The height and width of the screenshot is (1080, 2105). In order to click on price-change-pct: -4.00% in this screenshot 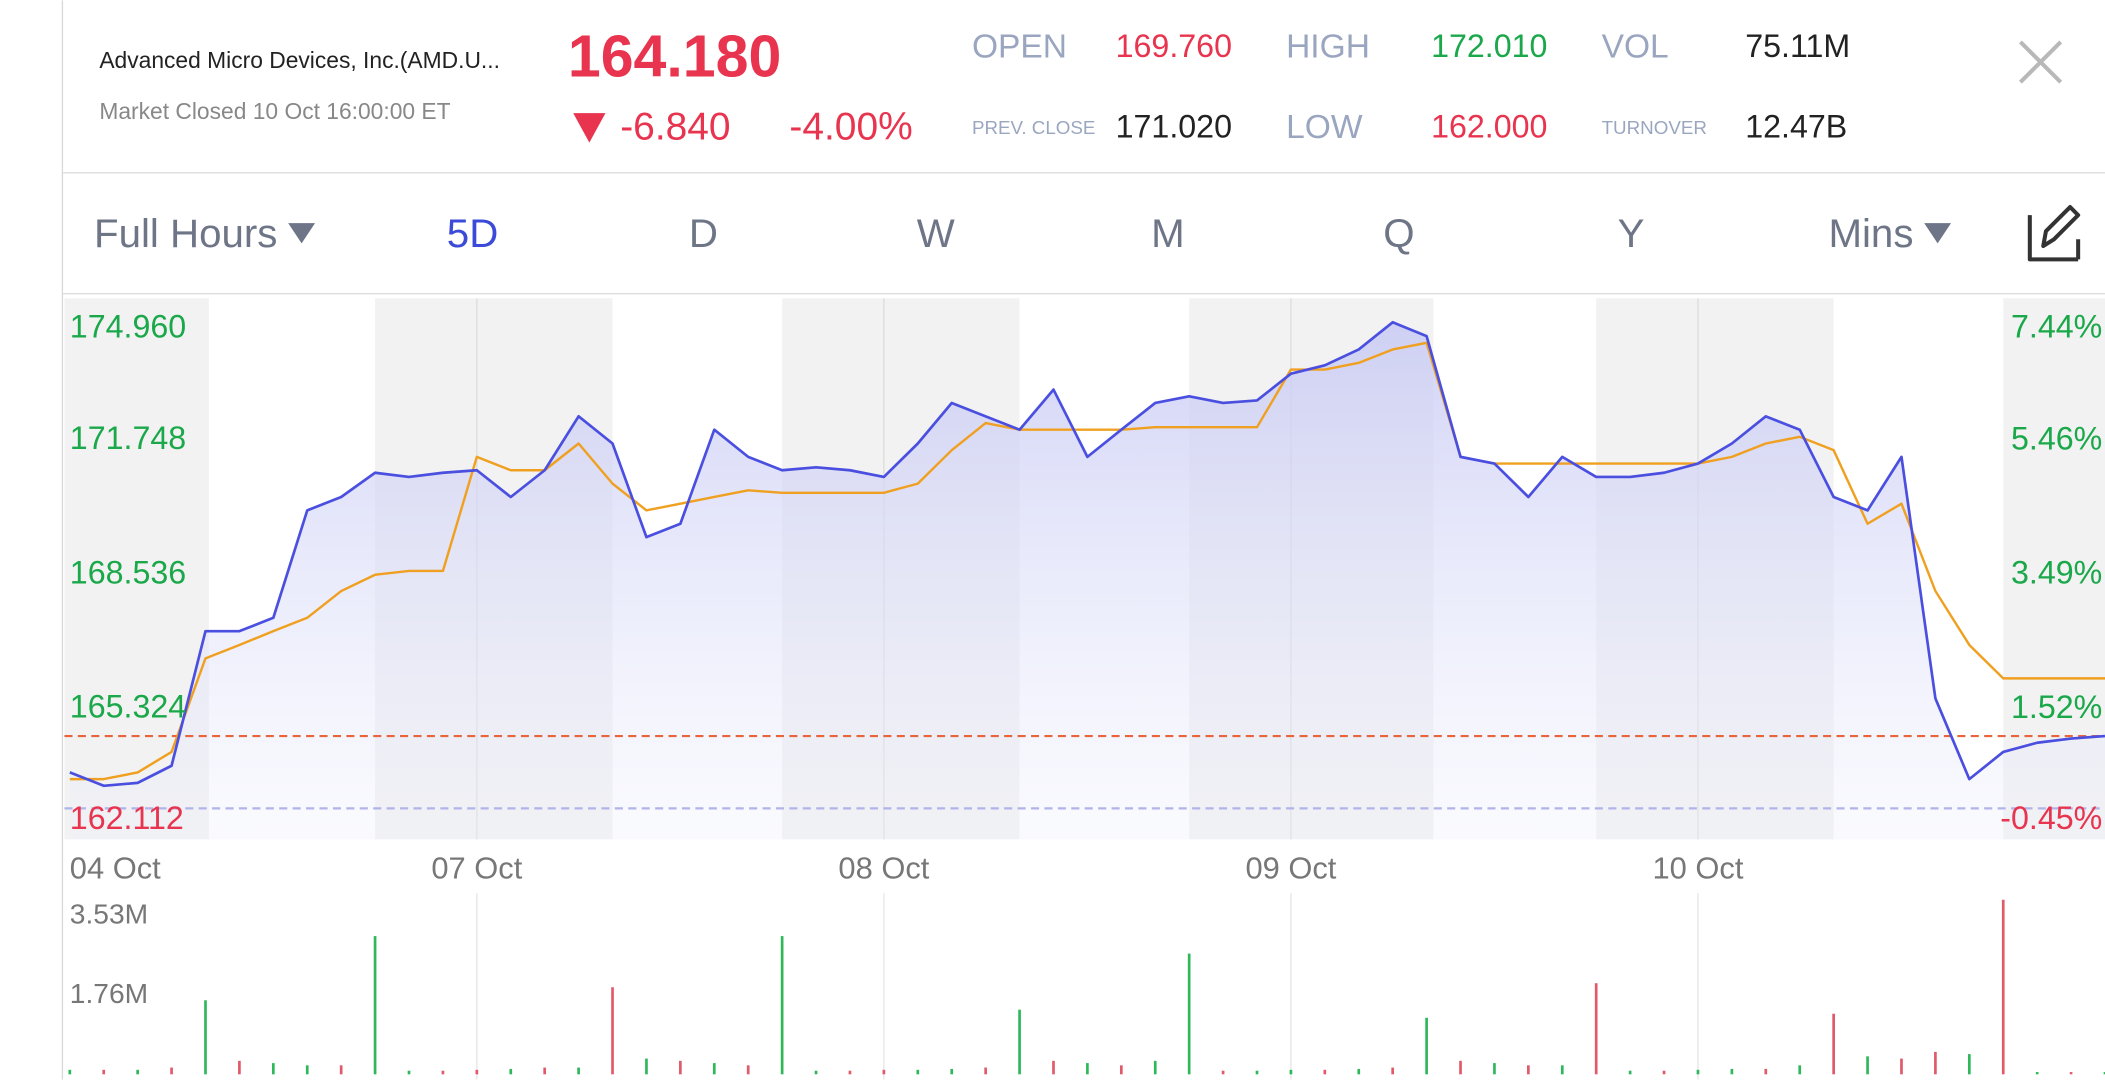, I will do `click(850, 126)`.